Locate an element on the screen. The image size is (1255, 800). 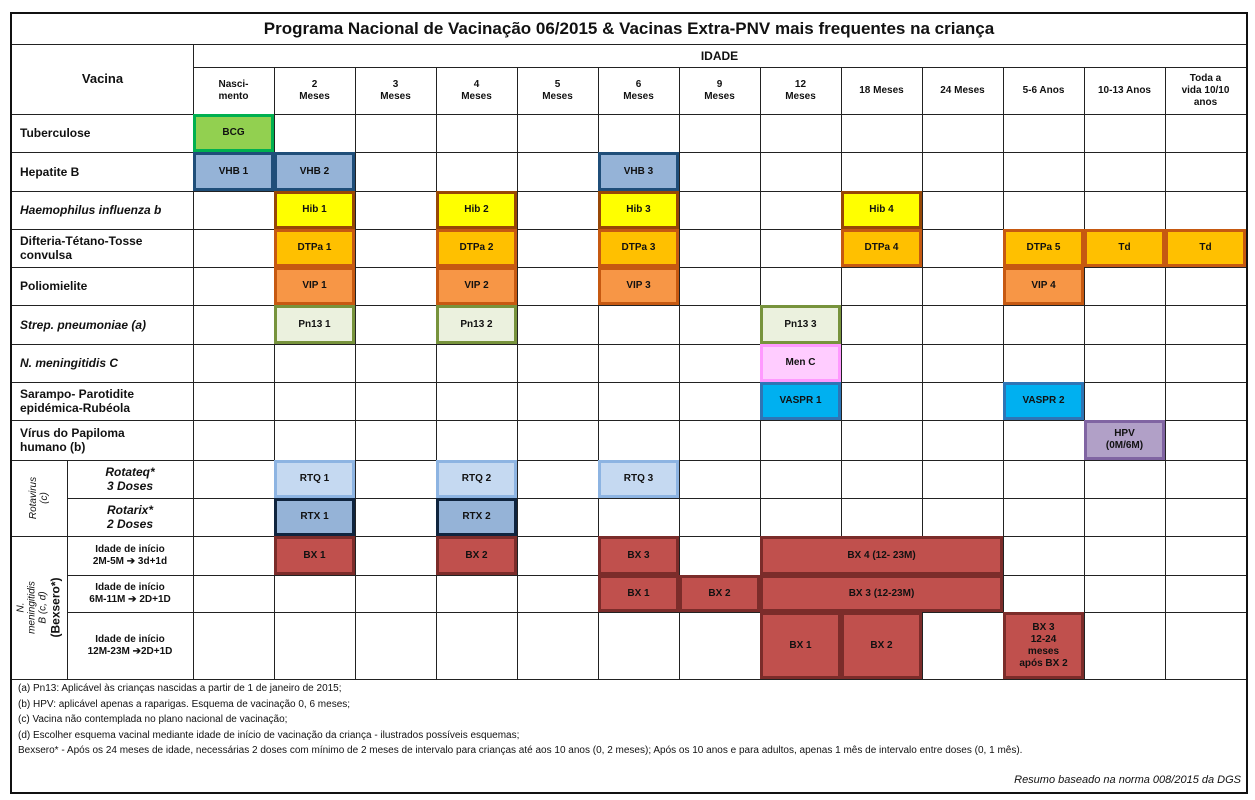
dose-box: VASPR 1 is located at coordinates (800, 401).